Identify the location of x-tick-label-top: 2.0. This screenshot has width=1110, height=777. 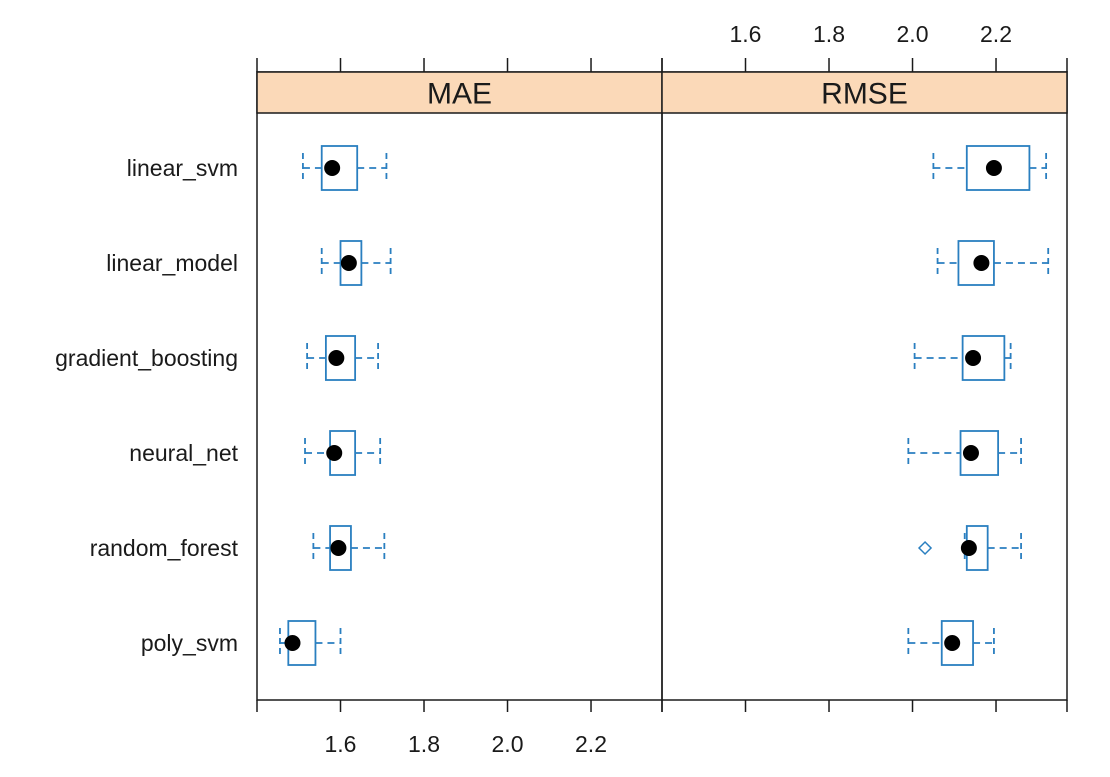
(913, 34).